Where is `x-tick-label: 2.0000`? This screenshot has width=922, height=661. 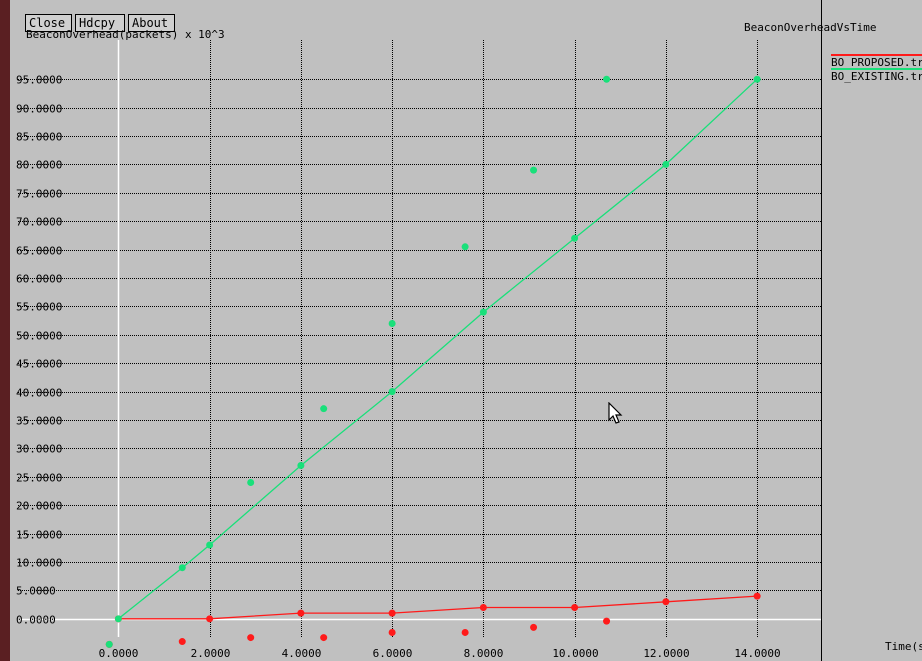 x-tick-label: 2.0000 is located at coordinates (211, 653).